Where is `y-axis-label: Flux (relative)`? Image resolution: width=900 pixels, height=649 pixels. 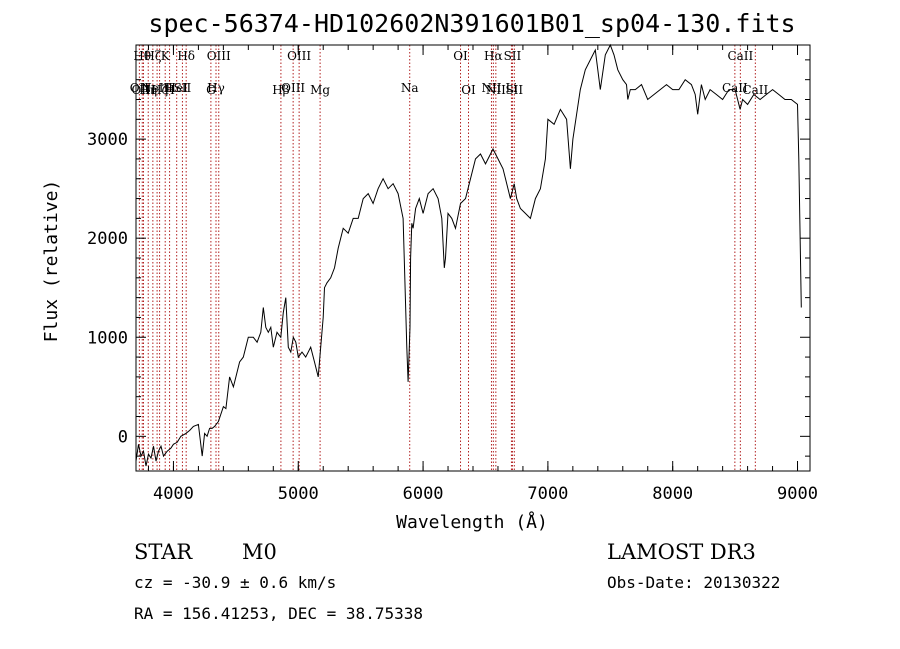
y-axis-label: Flux (relative) is located at coordinates (51, 261).